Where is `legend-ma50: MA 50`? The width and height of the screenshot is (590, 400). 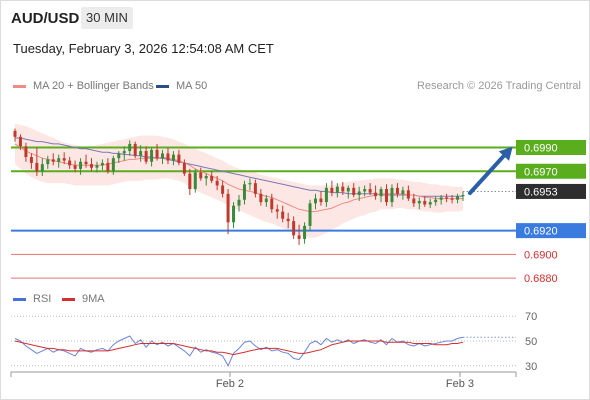 legend-ma50: MA 50 is located at coordinates (181, 86).